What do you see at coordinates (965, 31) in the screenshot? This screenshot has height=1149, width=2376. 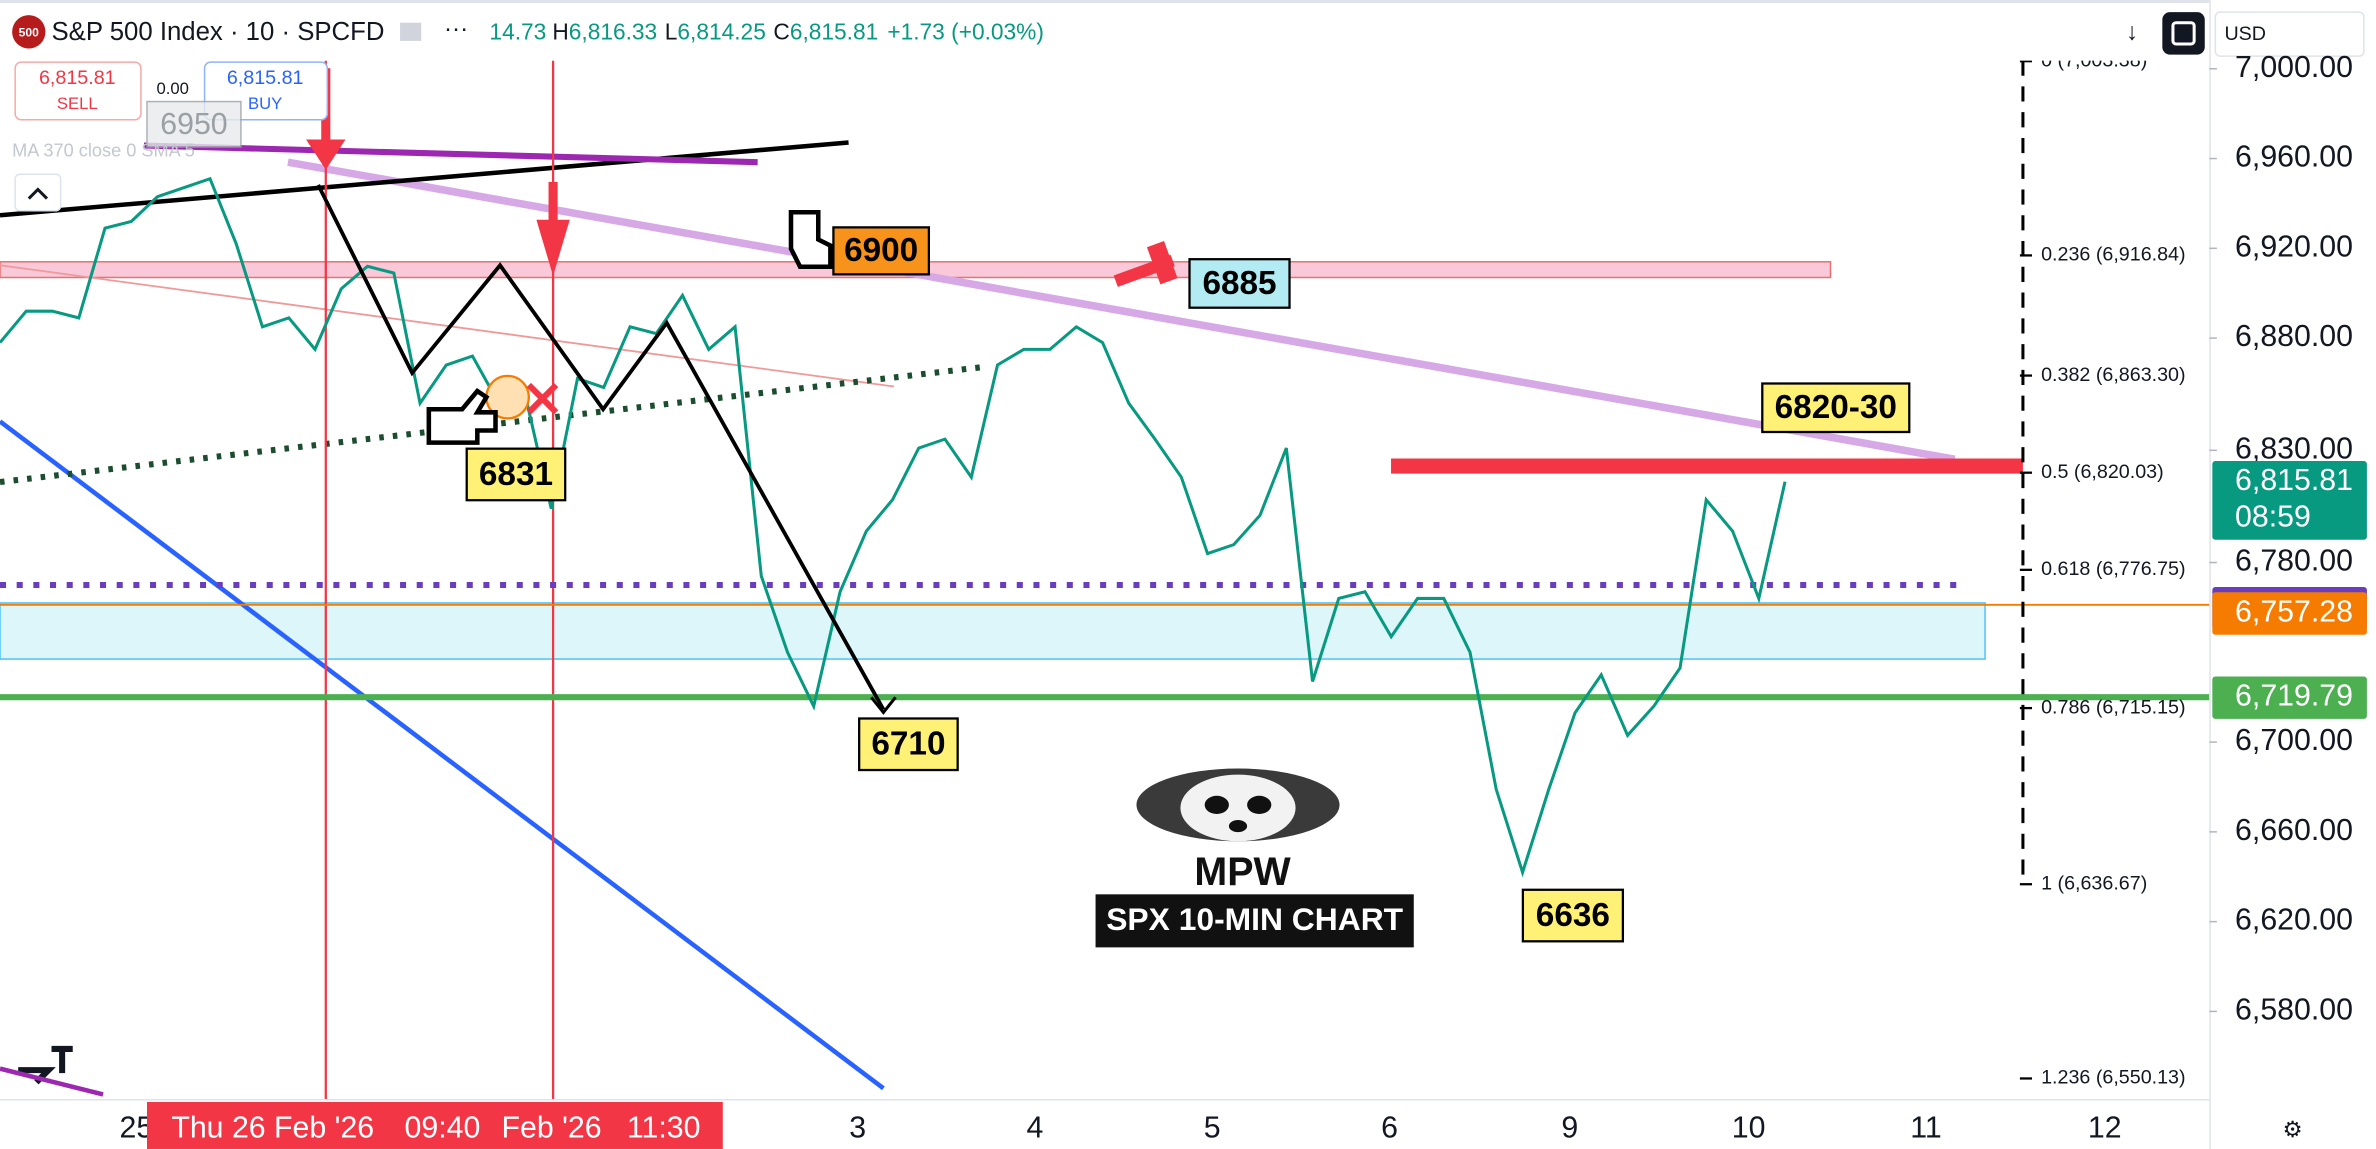 I see `change-value: +1.73 (+0.03%)` at bounding box center [965, 31].